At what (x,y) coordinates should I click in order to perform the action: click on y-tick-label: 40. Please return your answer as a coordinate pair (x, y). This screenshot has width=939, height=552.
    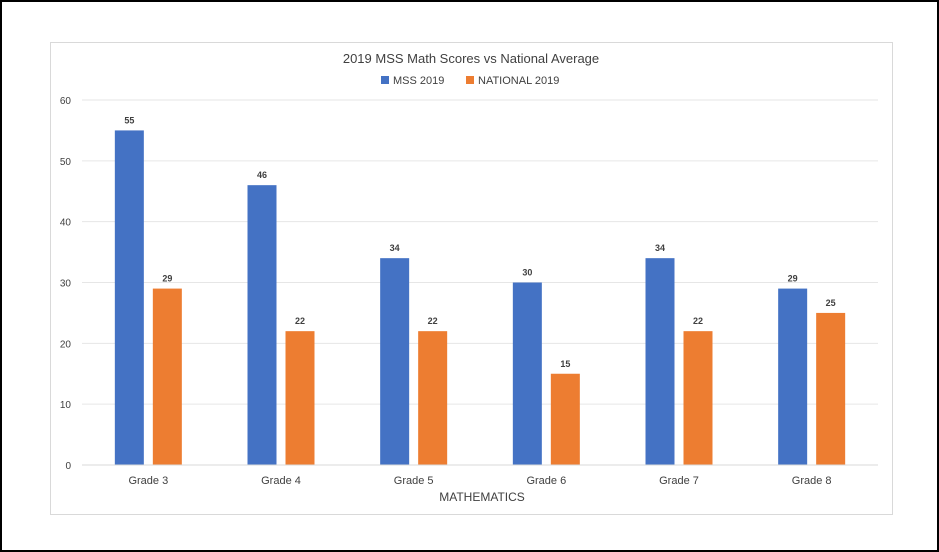
    Looking at the image, I should click on (66, 223).